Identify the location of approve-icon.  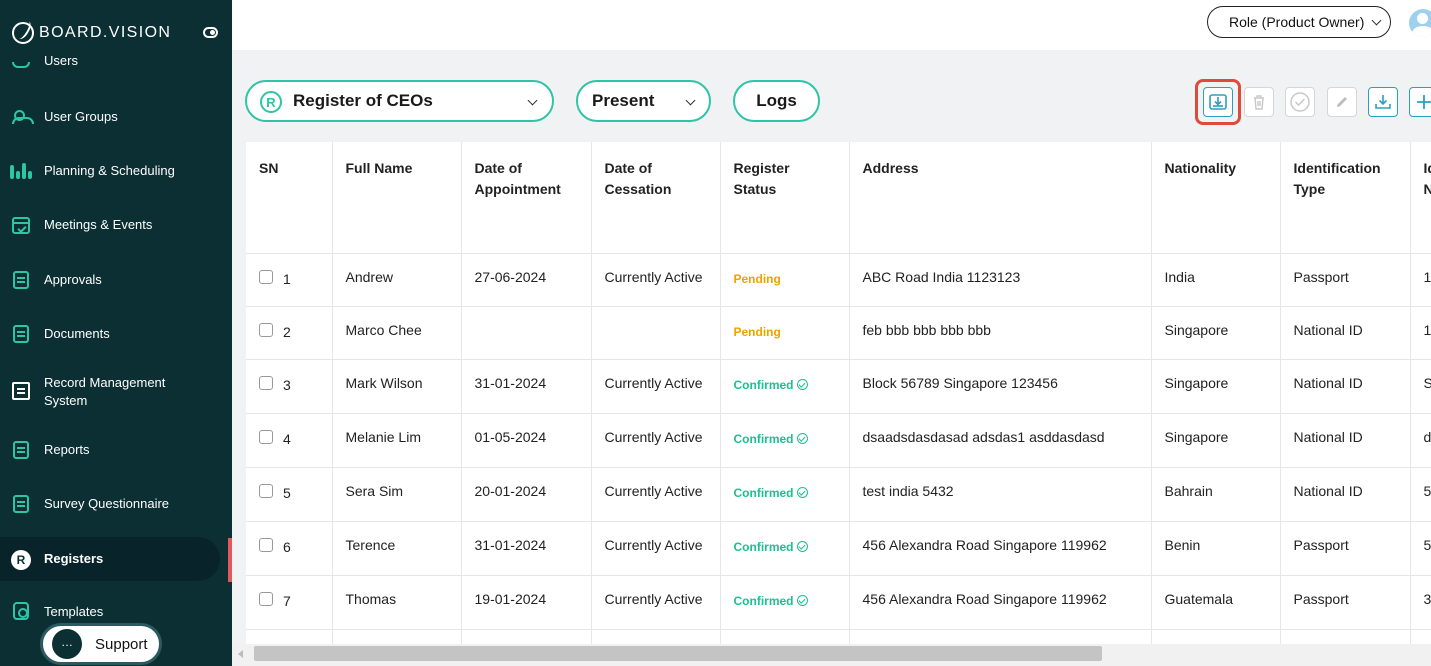
(1300, 102).